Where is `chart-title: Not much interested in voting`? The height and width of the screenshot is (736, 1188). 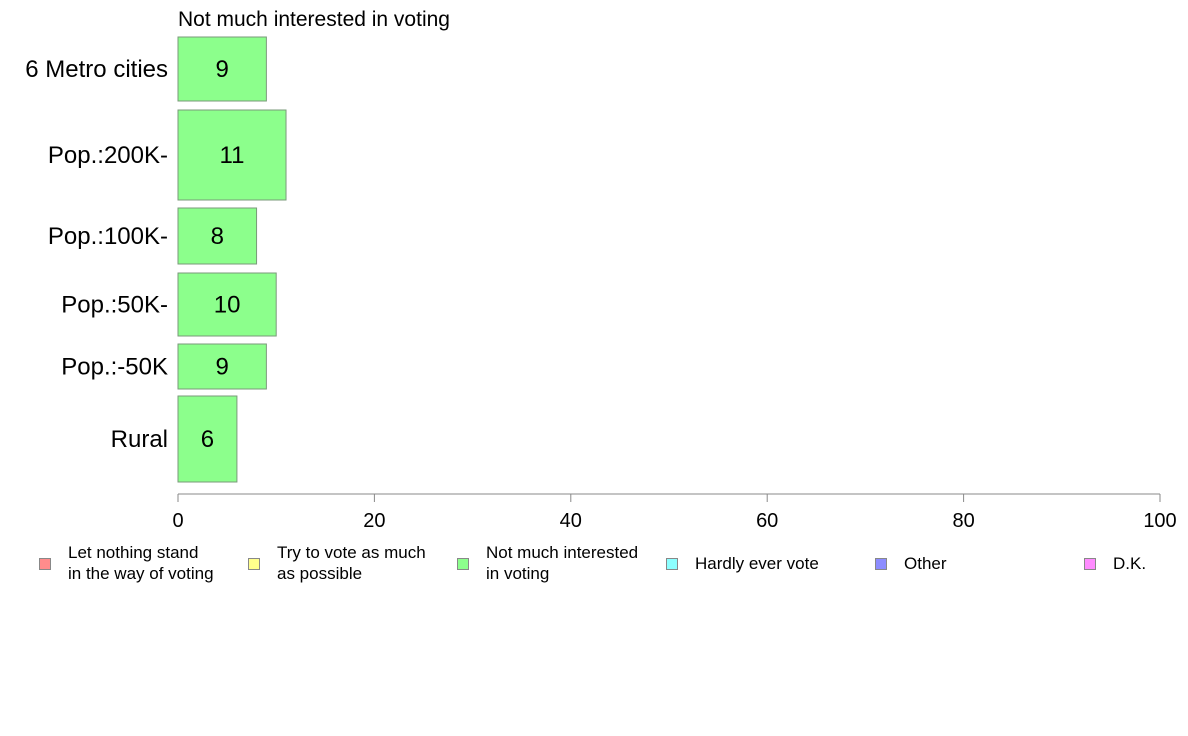 chart-title: Not much interested in voting is located at coordinates (314, 19).